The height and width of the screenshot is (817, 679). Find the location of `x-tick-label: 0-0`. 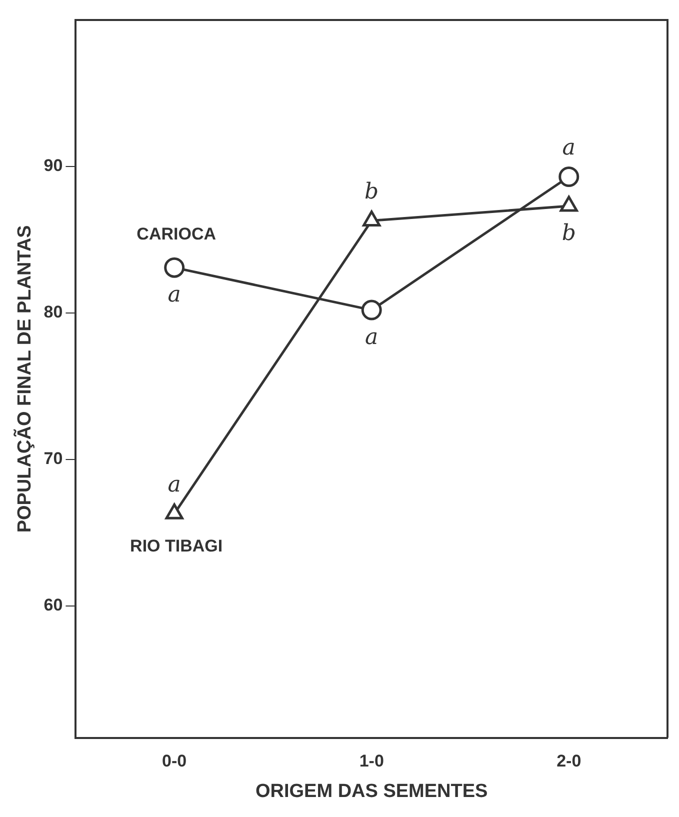

x-tick-label: 0-0 is located at coordinates (174, 761).